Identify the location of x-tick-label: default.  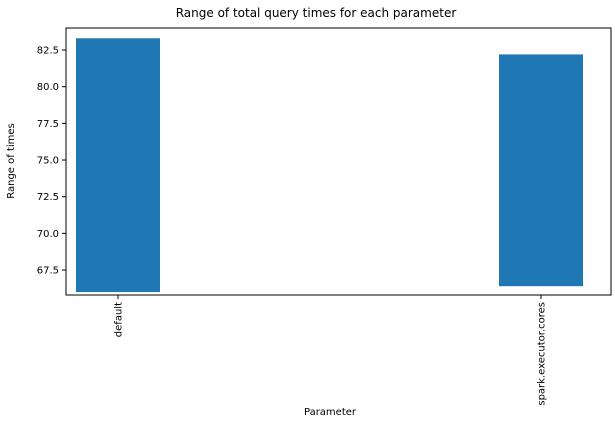
(119, 319).